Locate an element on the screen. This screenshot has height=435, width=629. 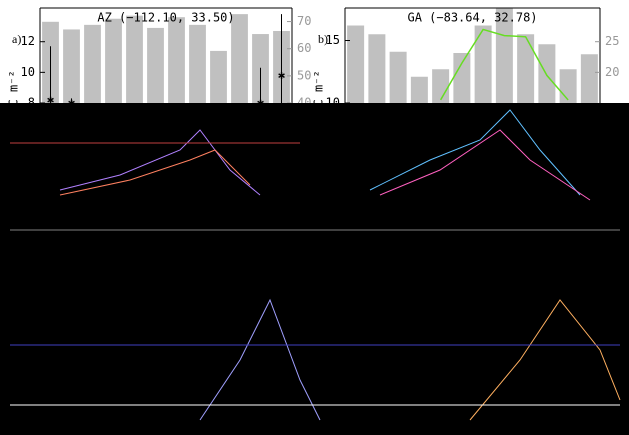
plot-area is located at coordinates (472, 55).